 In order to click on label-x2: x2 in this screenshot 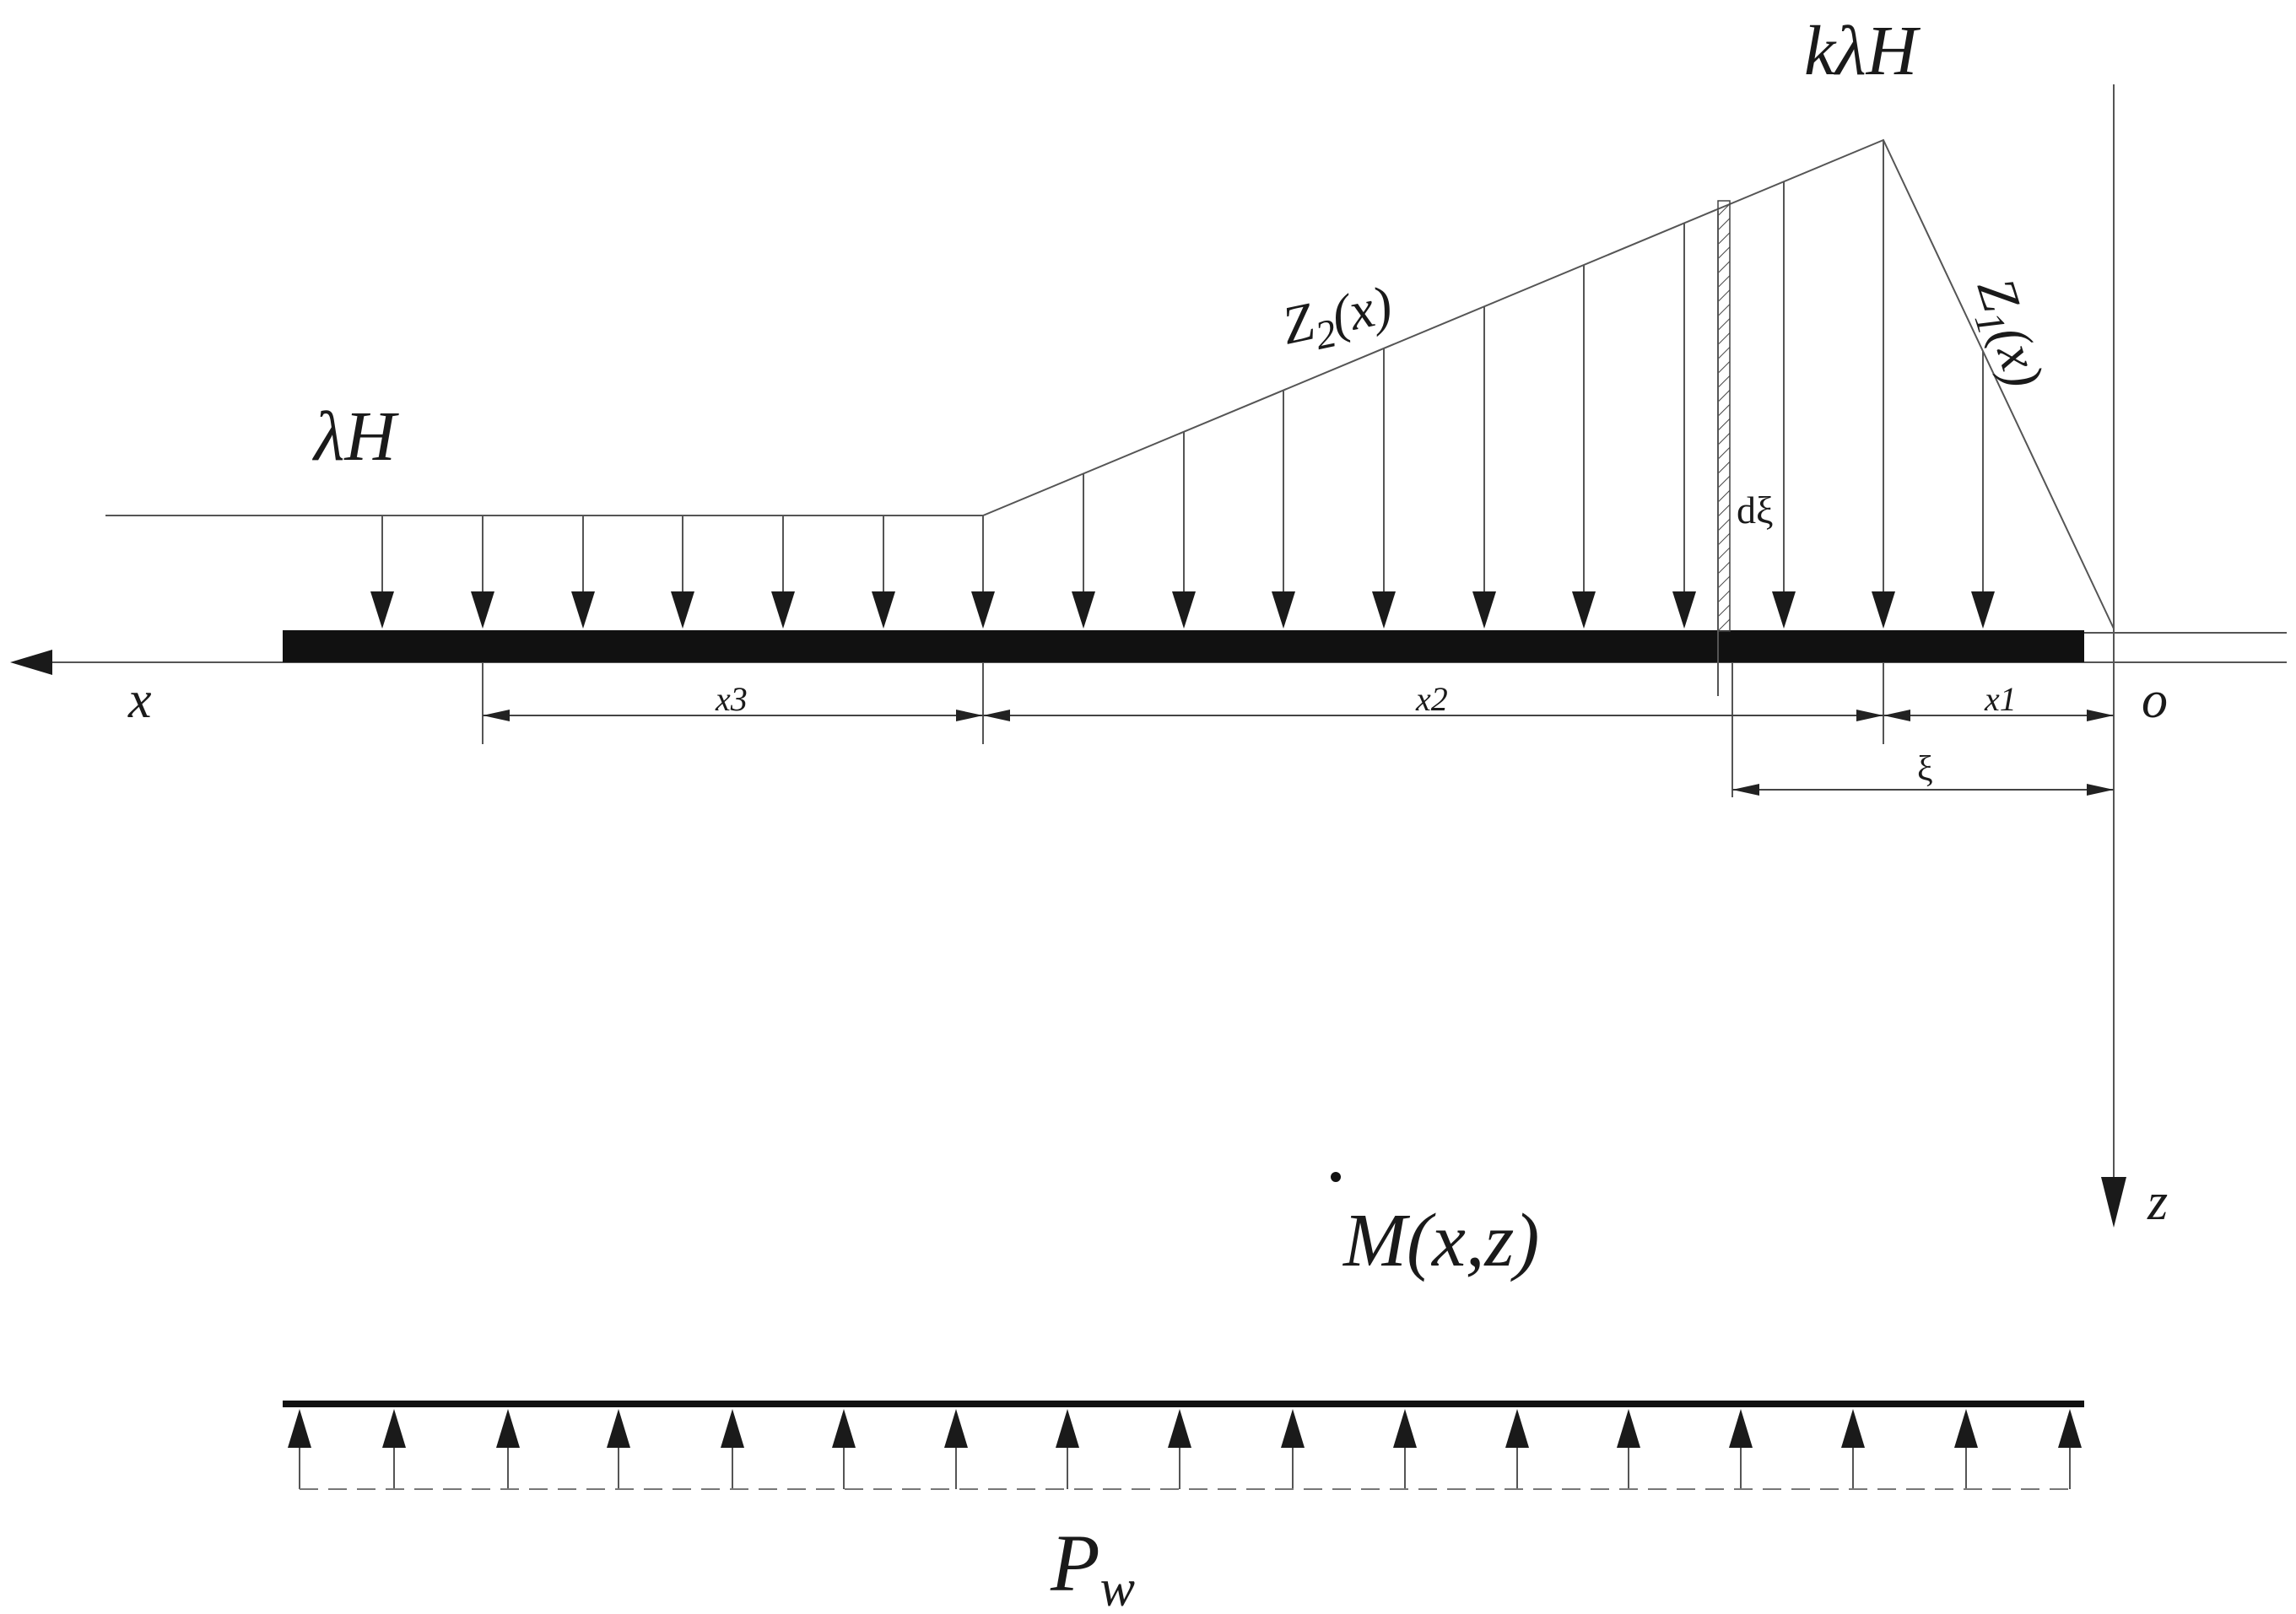, I will do `click(1431, 699)`.